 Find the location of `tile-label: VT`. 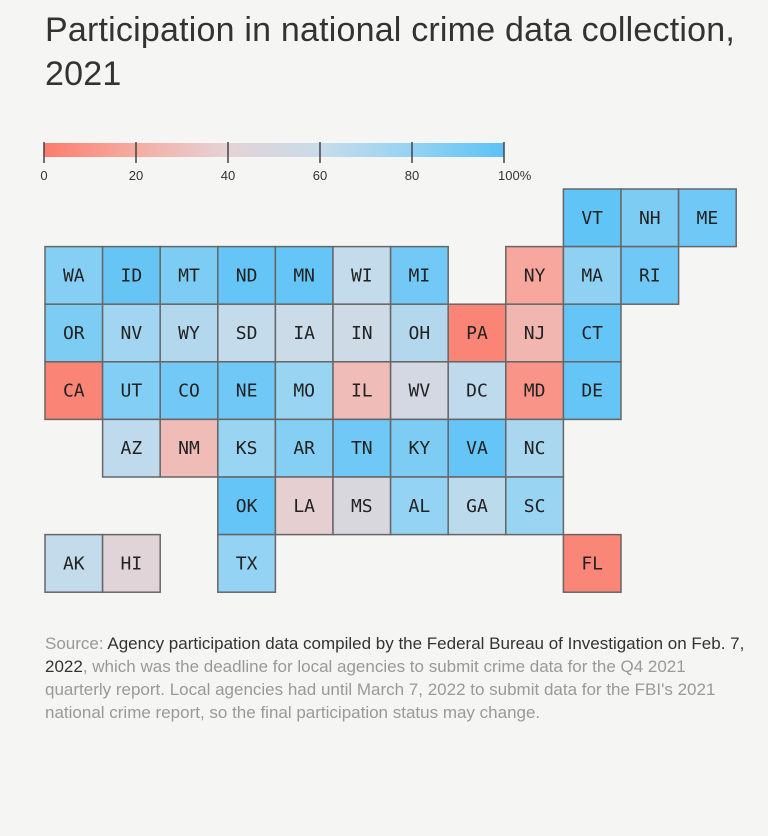

tile-label: VT is located at coordinates (592, 218).